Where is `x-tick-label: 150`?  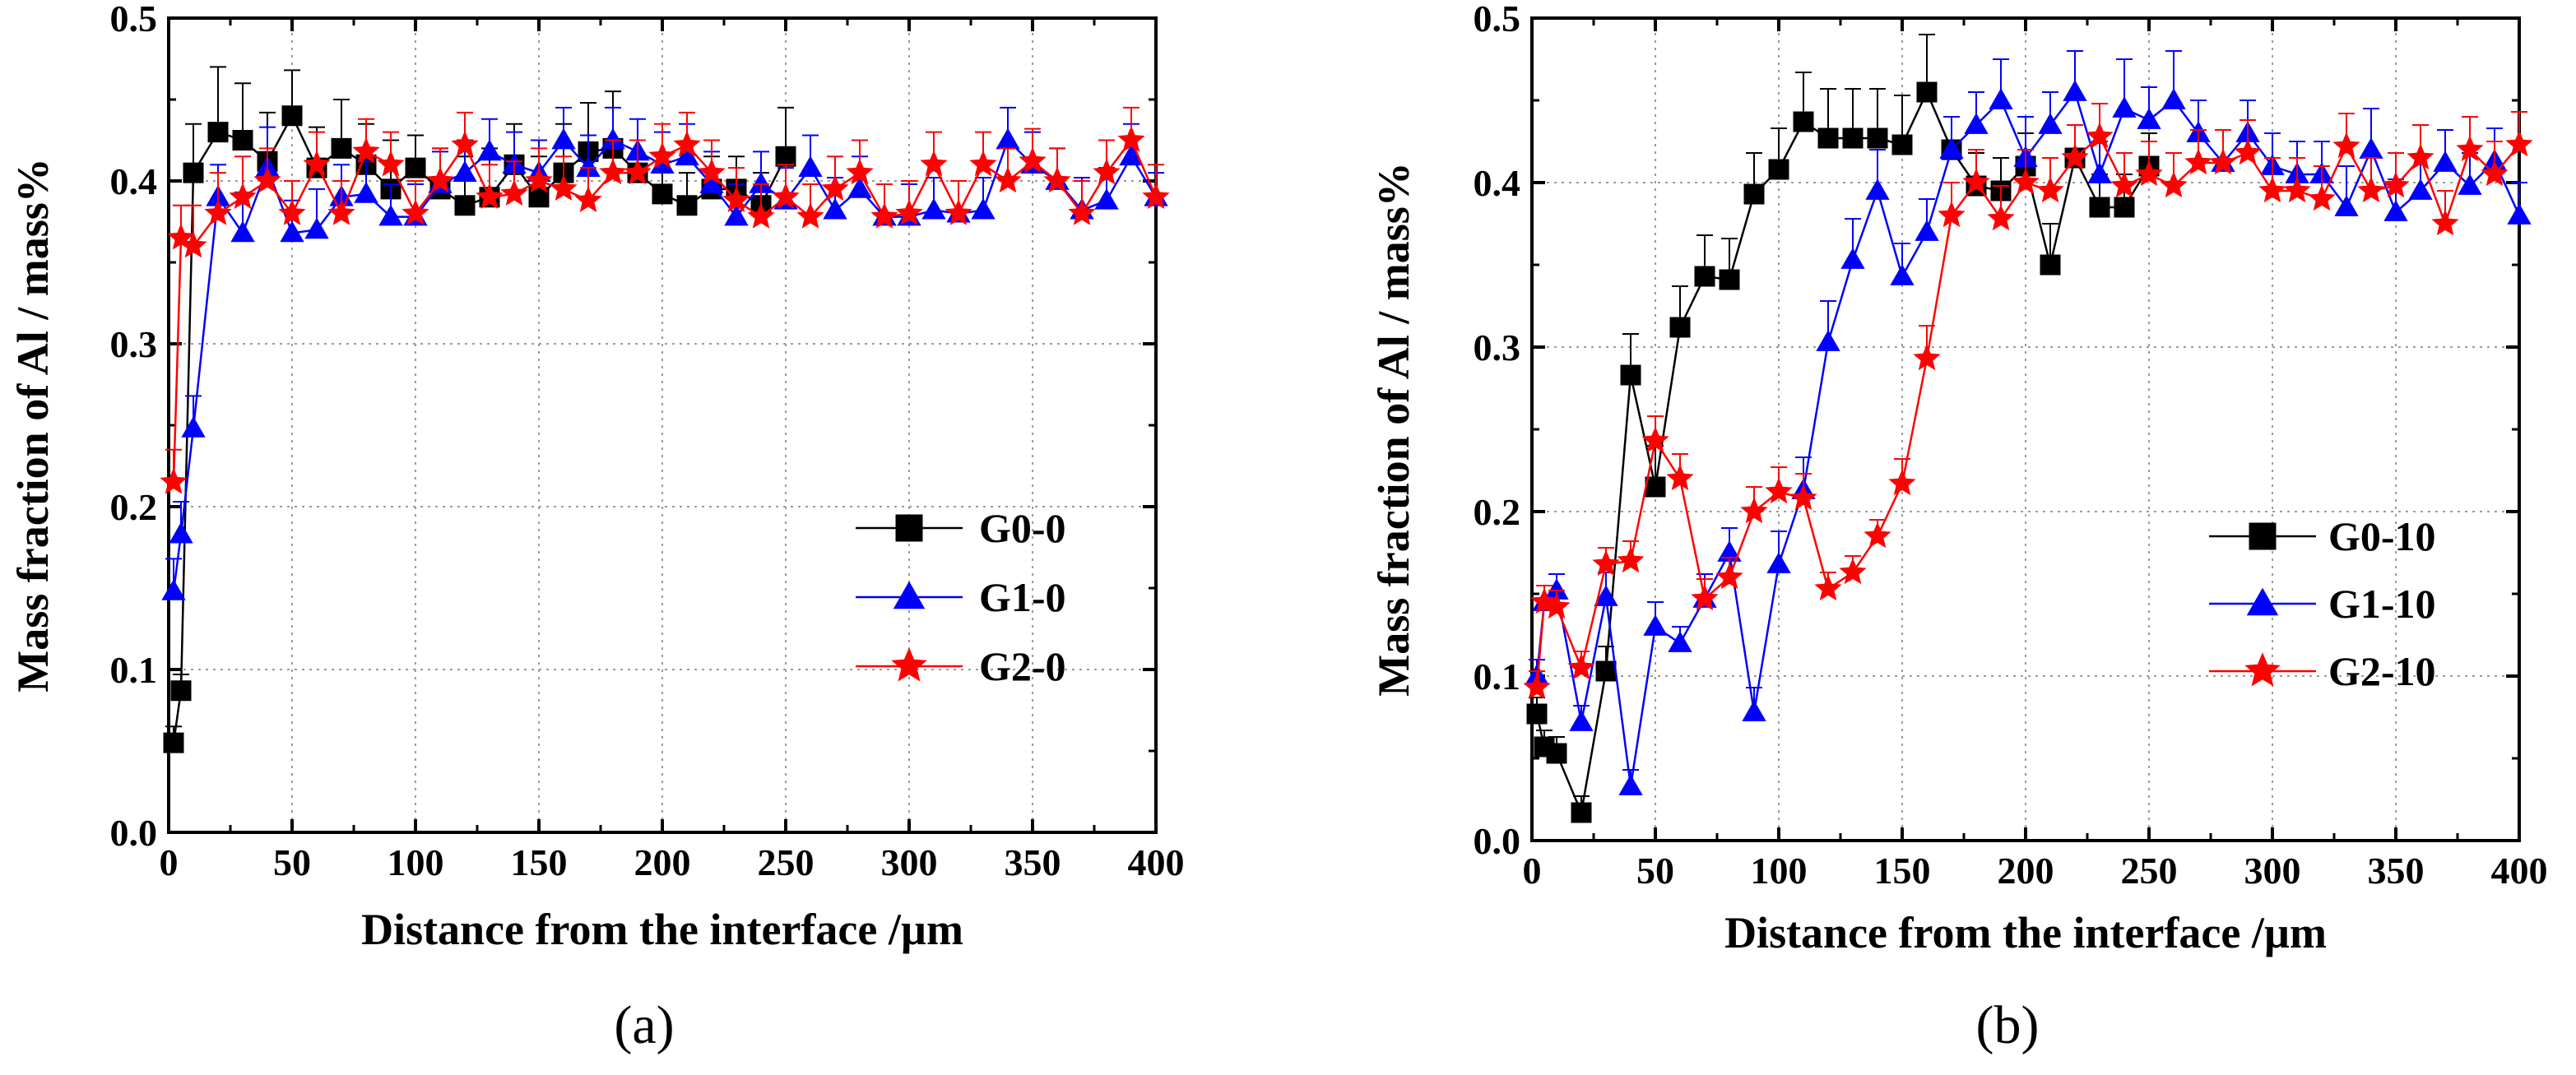 x-tick-label: 150 is located at coordinates (539, 862).